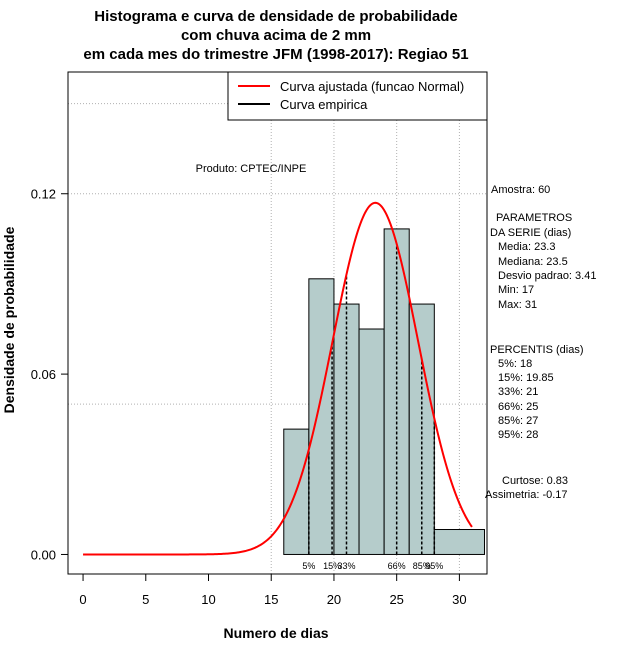  I want to click on y-axis: 0.00 0.06 0.12, so click(50, 374).